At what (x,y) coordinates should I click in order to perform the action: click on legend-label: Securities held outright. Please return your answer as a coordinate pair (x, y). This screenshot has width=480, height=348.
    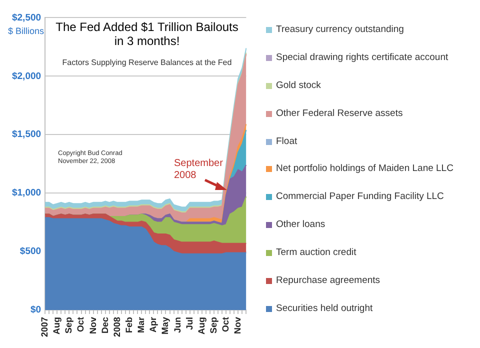
    Looking at the image, I should click on (324, 308).